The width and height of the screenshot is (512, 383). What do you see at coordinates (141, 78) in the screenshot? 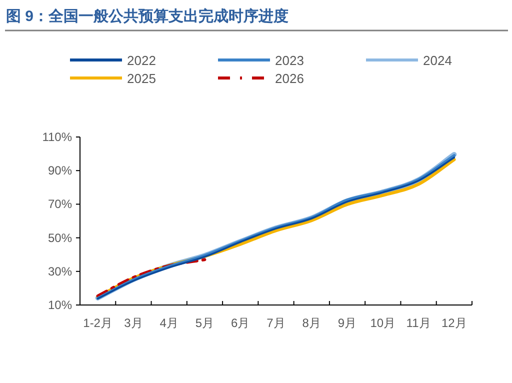
I see `legend-label: 2025` at bounding box center [141, 78].